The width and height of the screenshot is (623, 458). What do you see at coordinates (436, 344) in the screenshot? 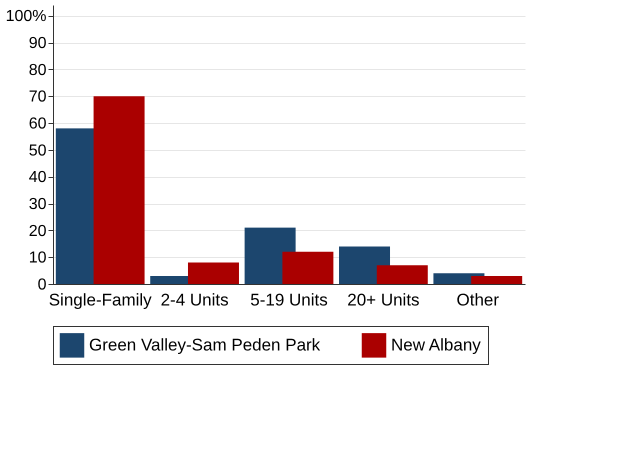
I see `legend-label: New Albany` at bounding box center [436, 344].